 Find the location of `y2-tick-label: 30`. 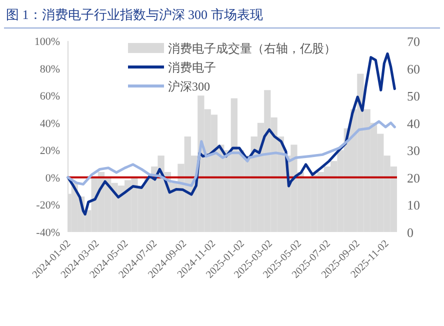

y2-tick-label: 30 is located at coordinates (413, 150).